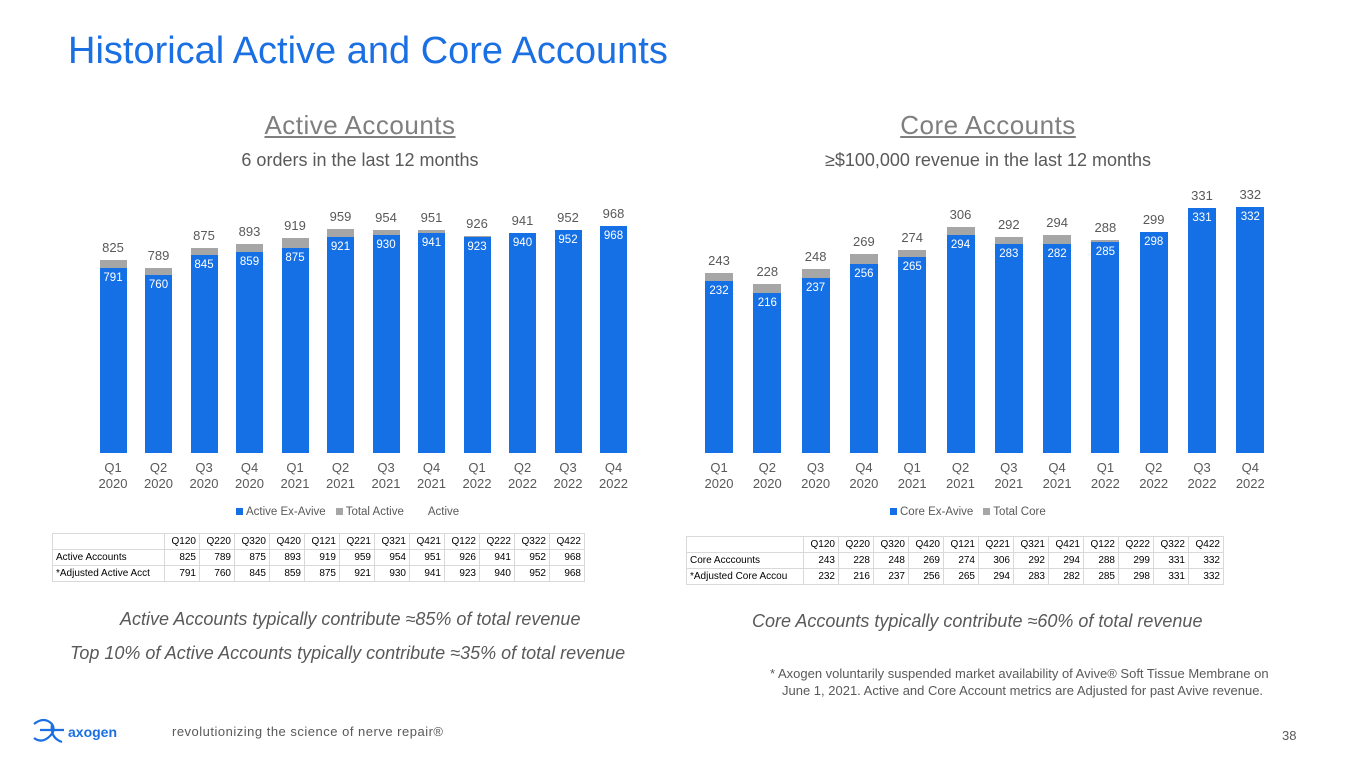  What do you see at coordinates (1206, 544) in the screenshot?
I see `column-header: Q422` at bounding box center [1206, 544].